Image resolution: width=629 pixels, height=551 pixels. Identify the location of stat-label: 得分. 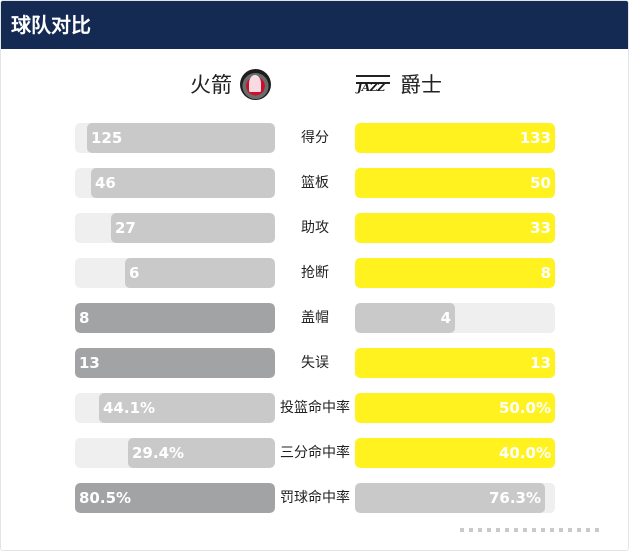
(315, 138).